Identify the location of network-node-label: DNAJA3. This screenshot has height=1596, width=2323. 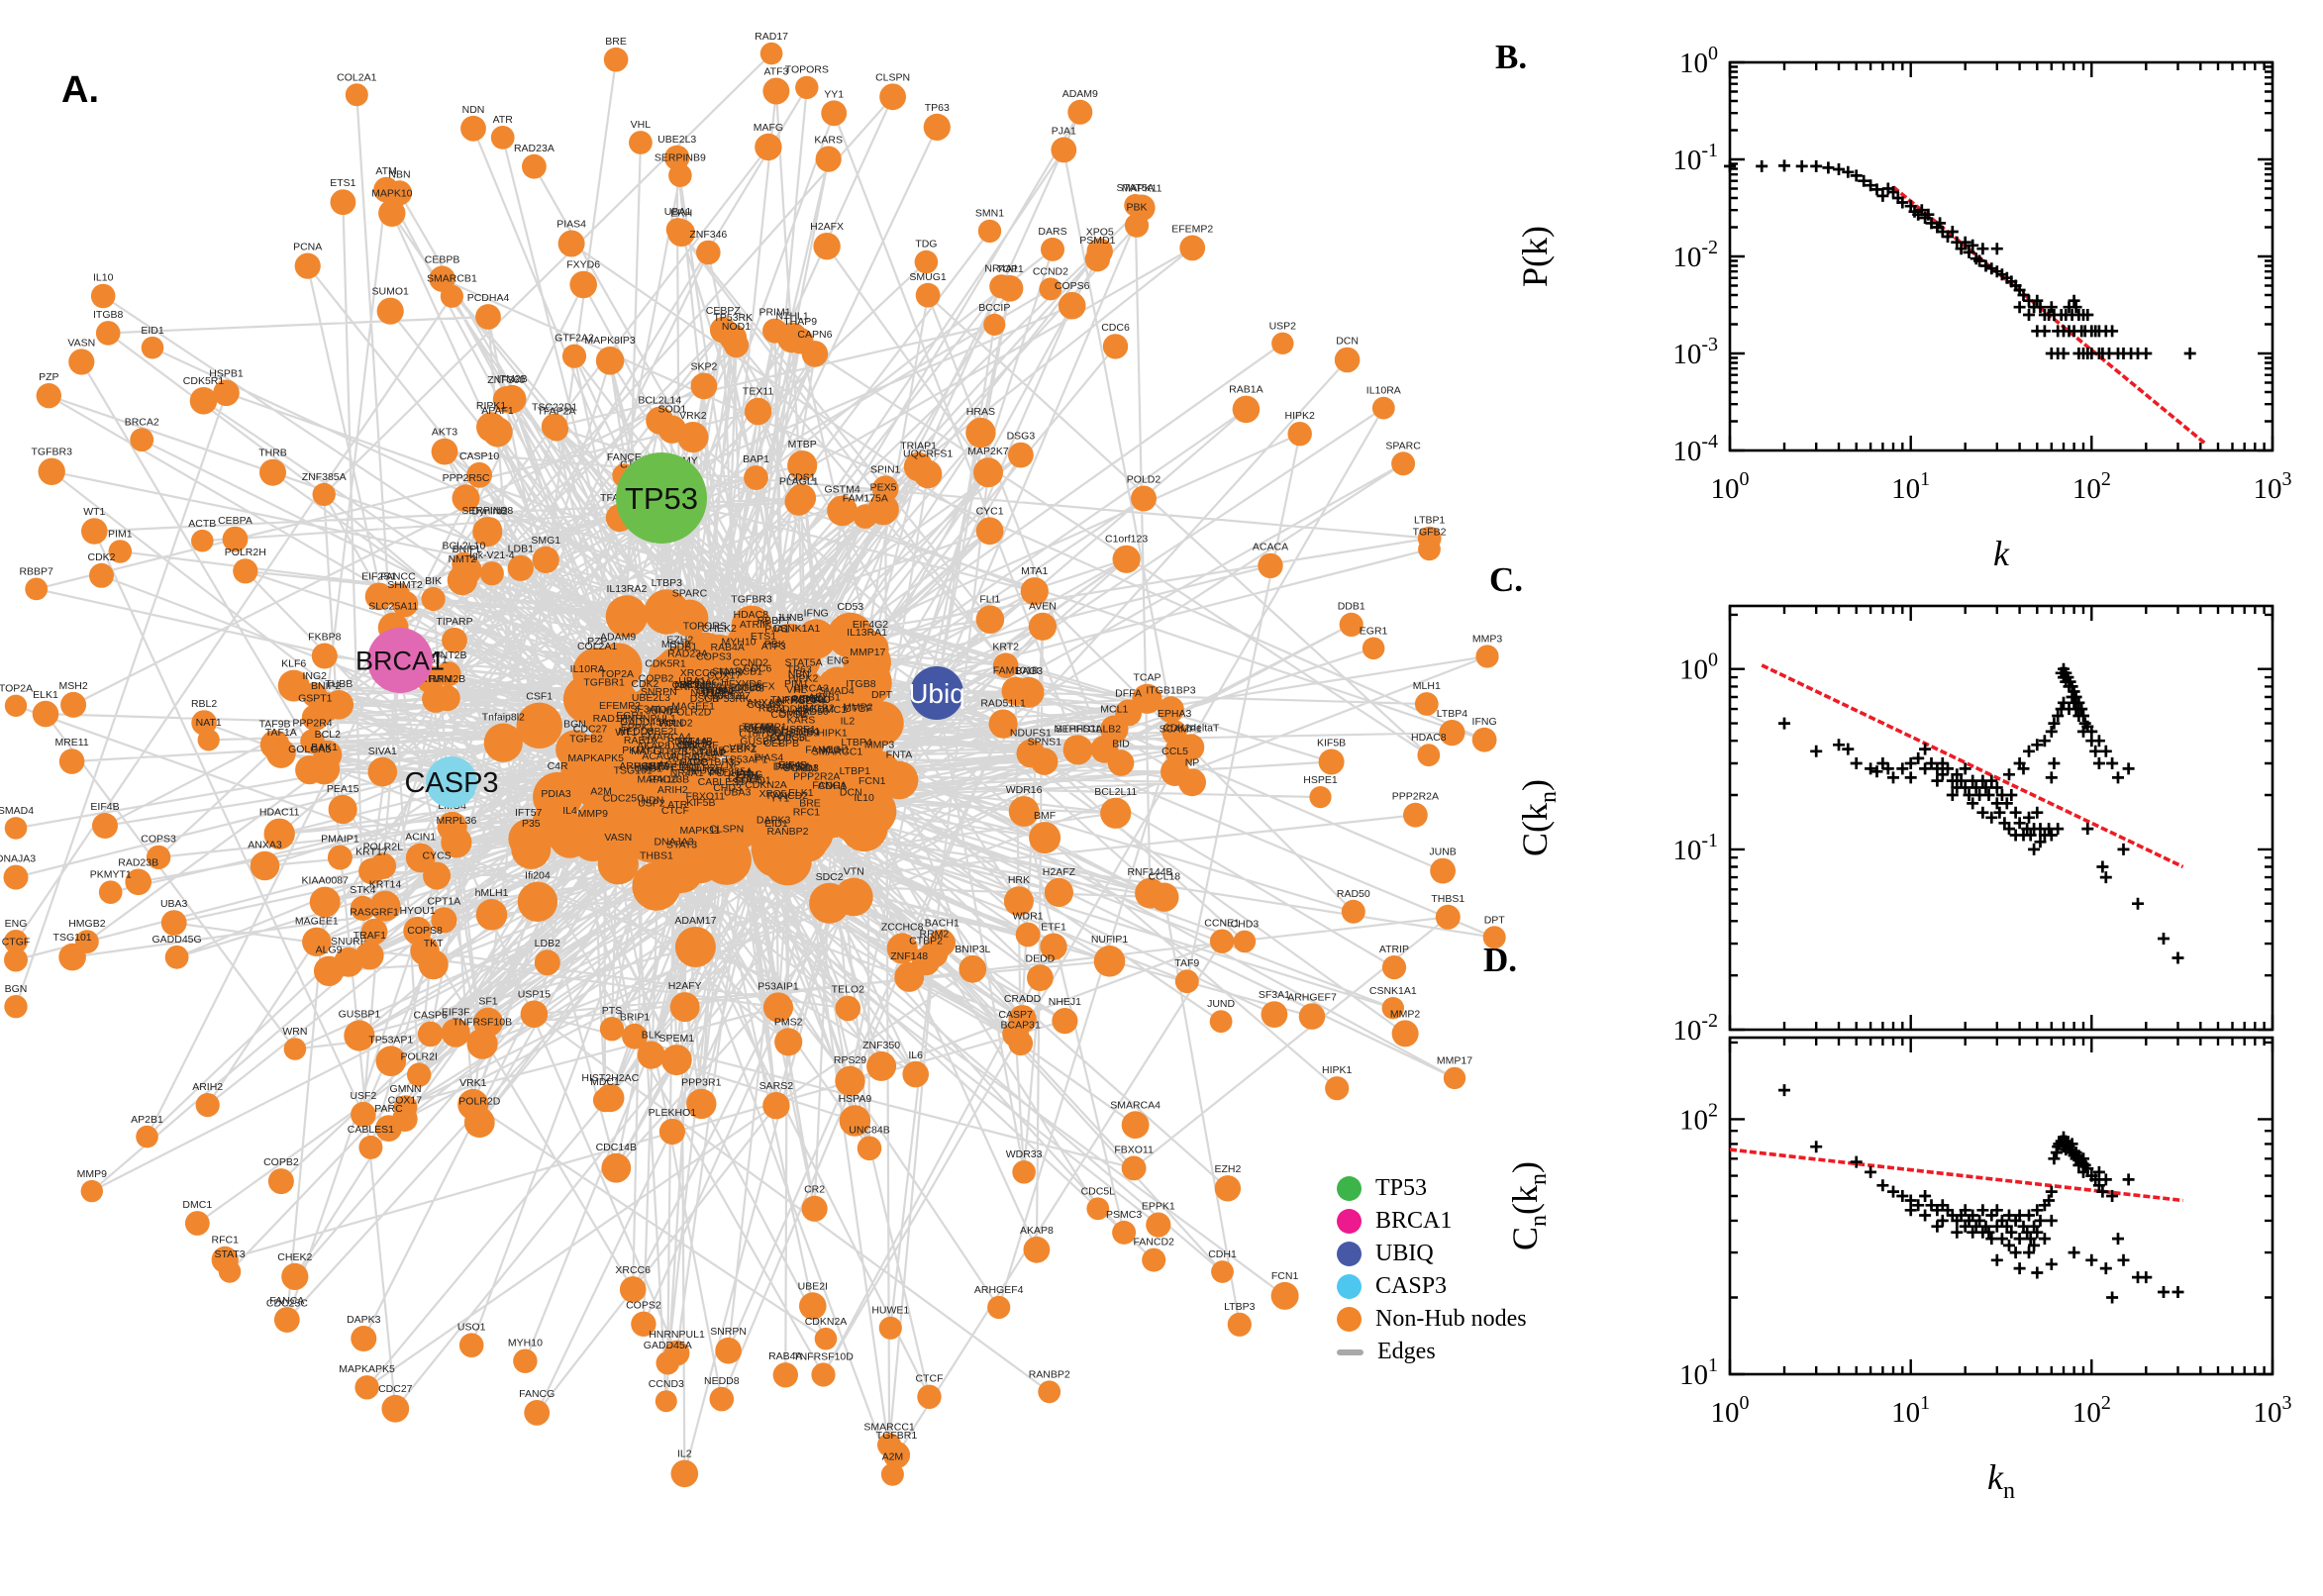
(674, 842).